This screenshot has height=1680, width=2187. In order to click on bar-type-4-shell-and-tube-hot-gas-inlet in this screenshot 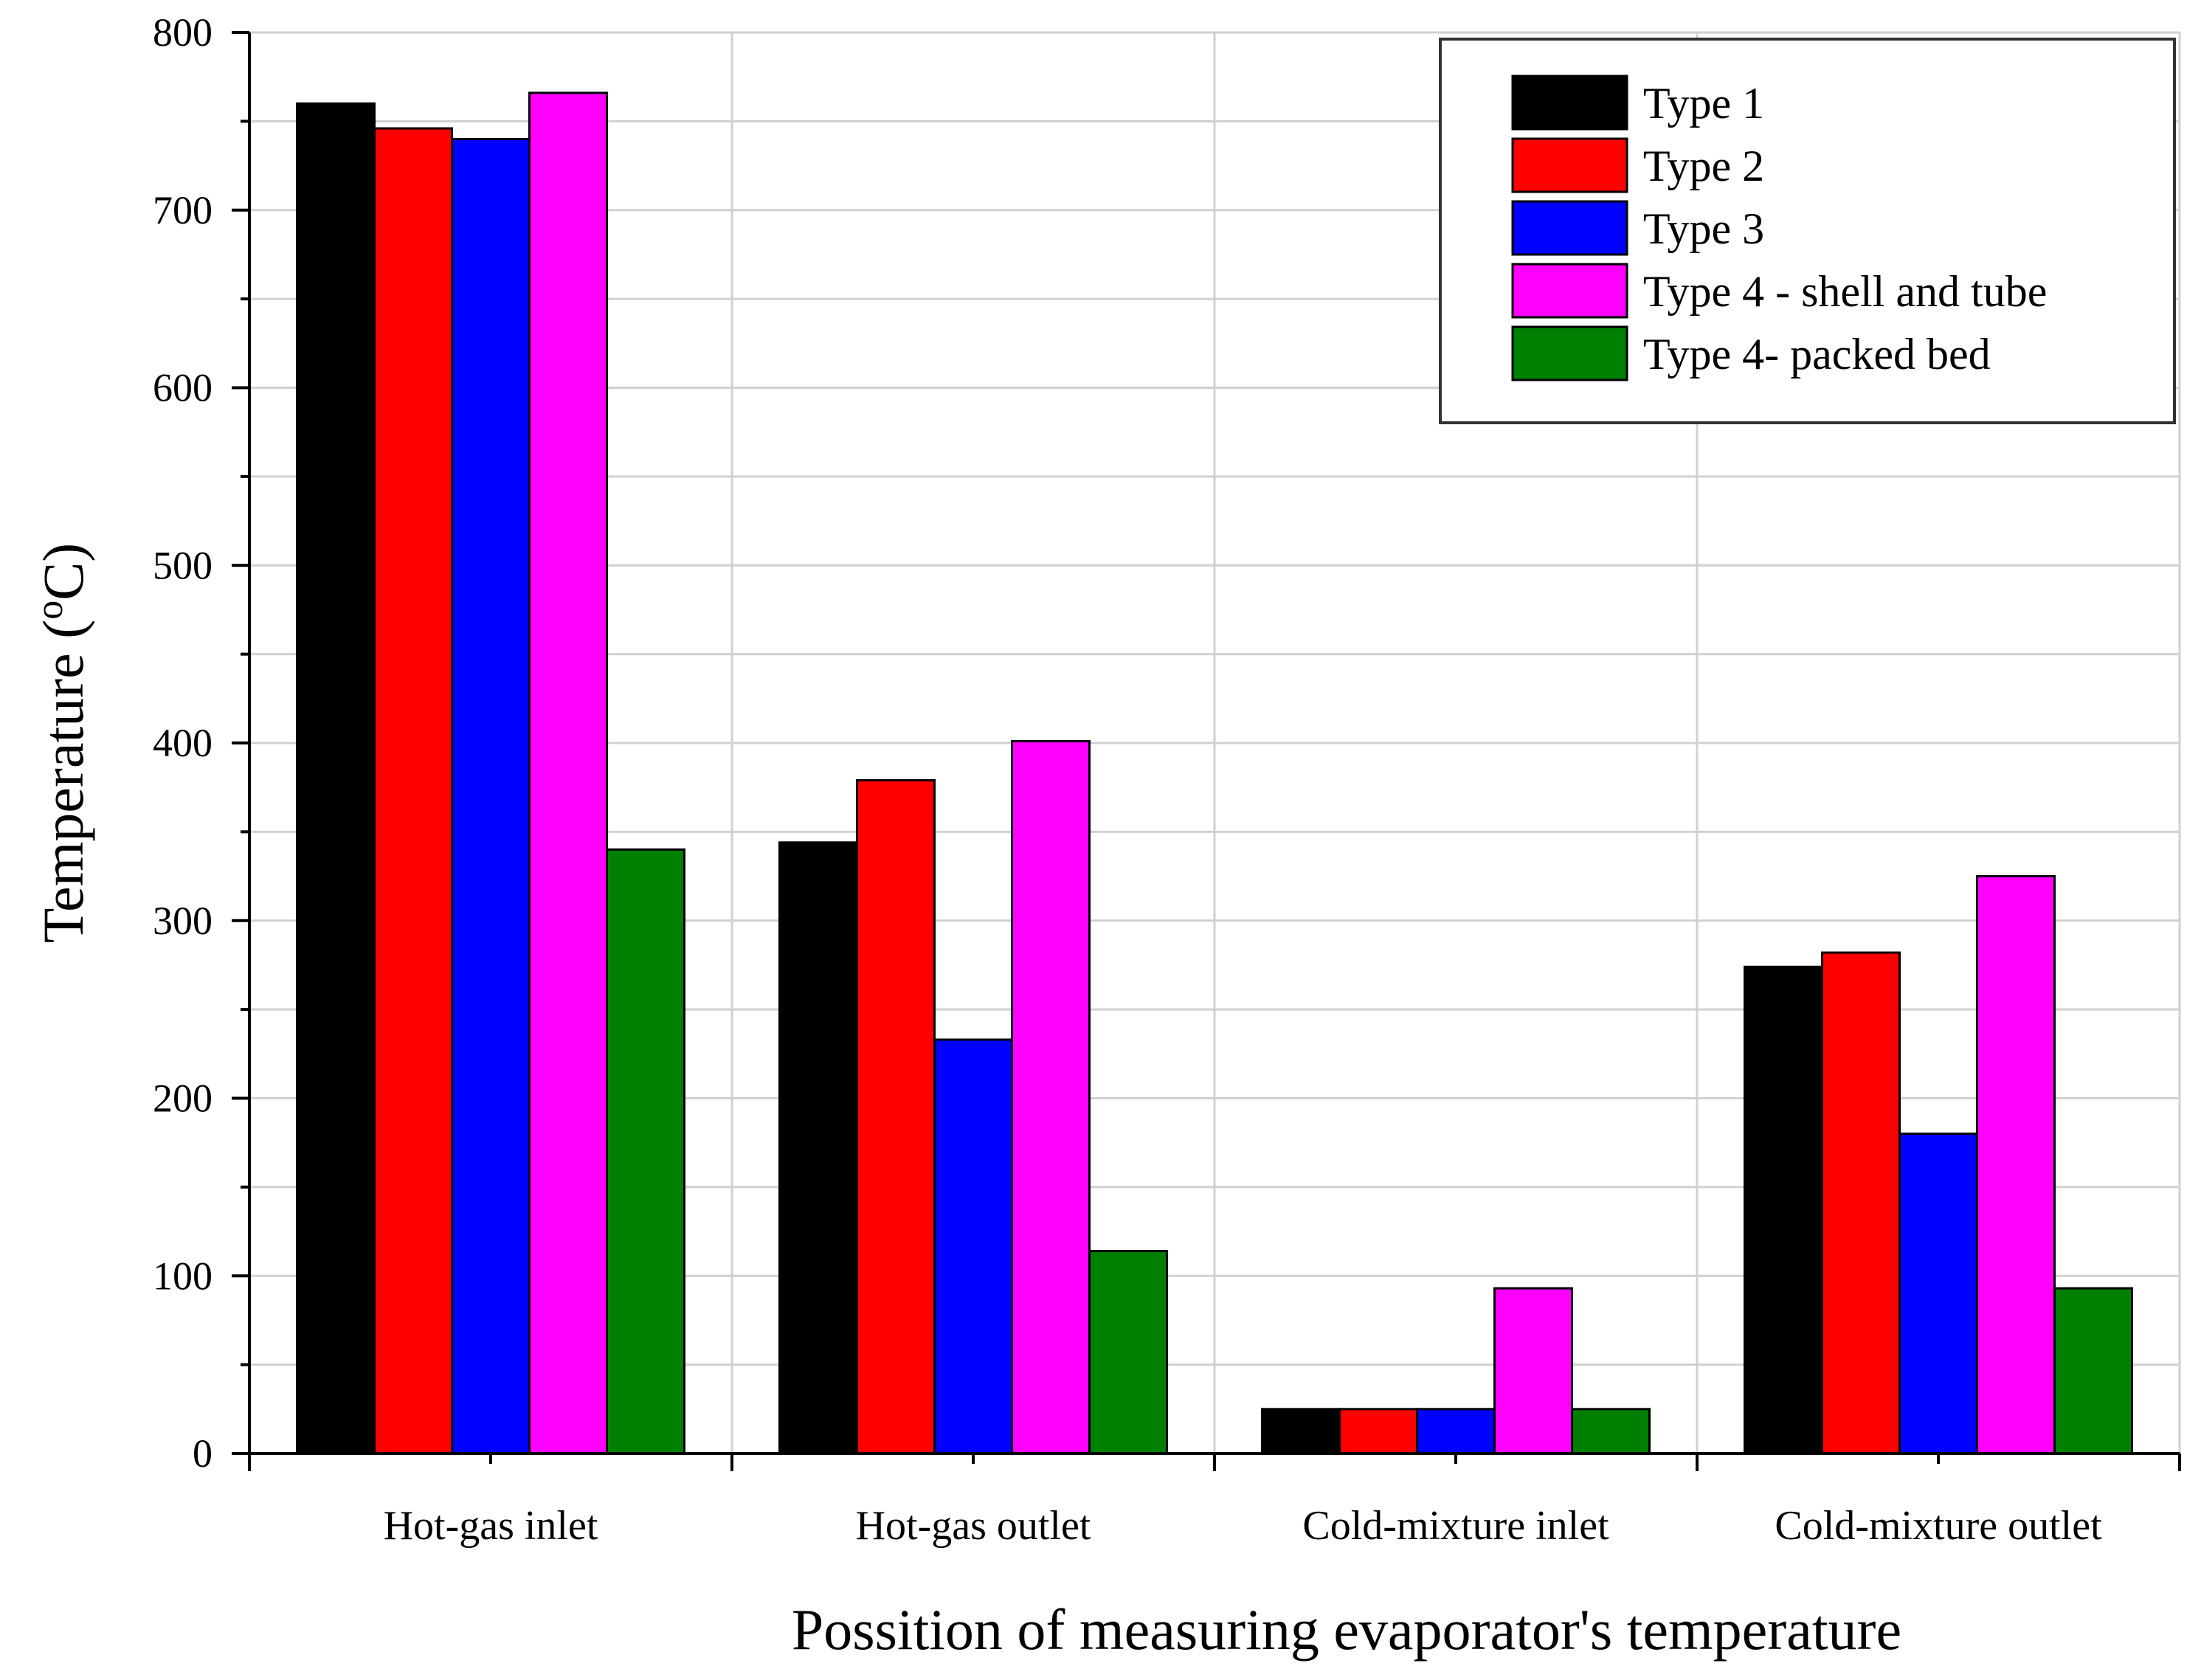, I will do `click(568, 773)`.